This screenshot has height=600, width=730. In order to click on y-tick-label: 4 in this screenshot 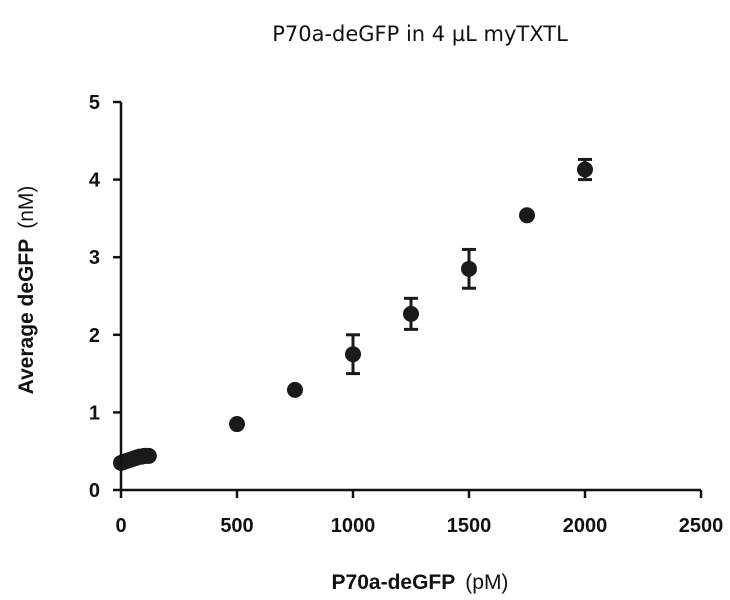, I will do `click(95, 181)`.